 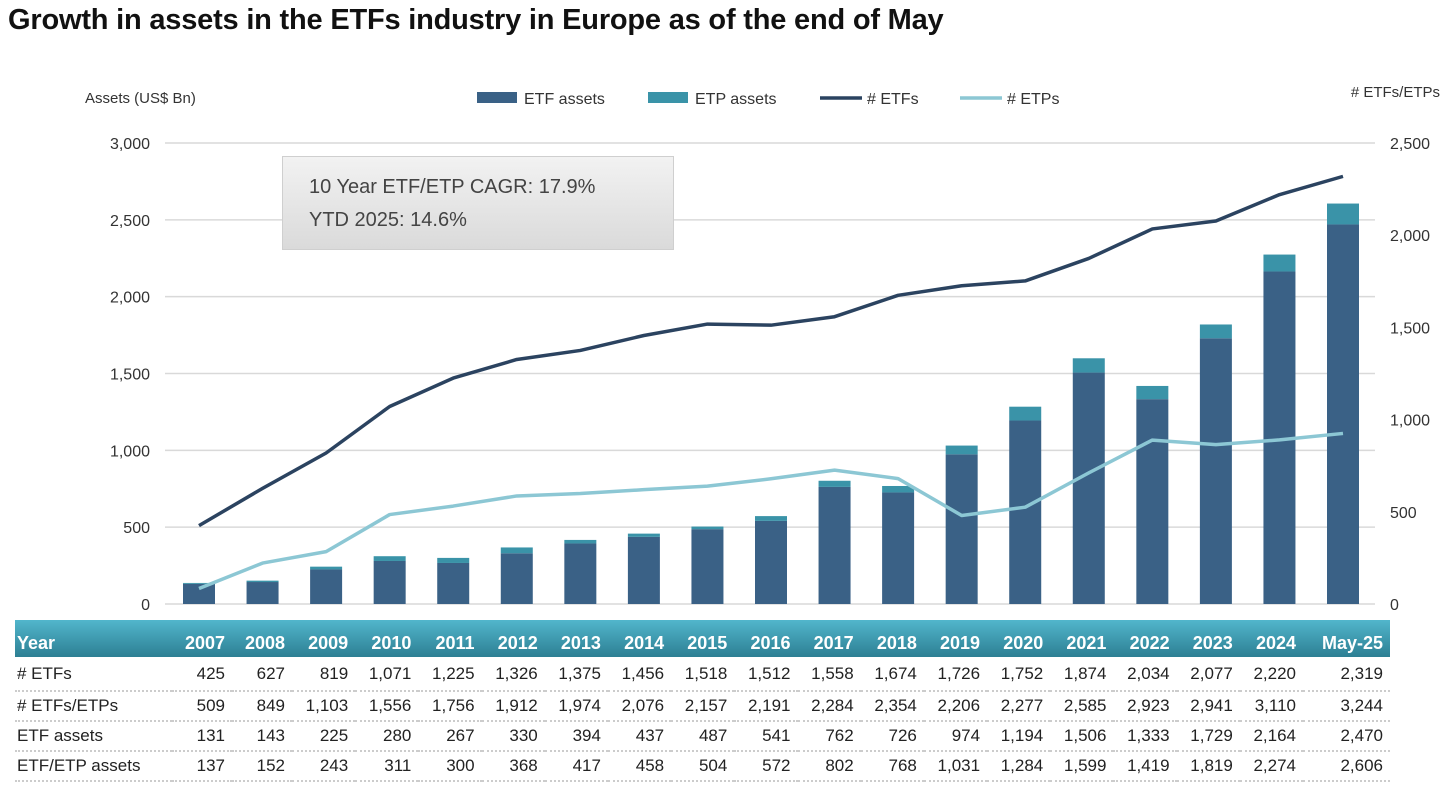 I want to click on table-cell: 2,354, so click(x=895, y=705).